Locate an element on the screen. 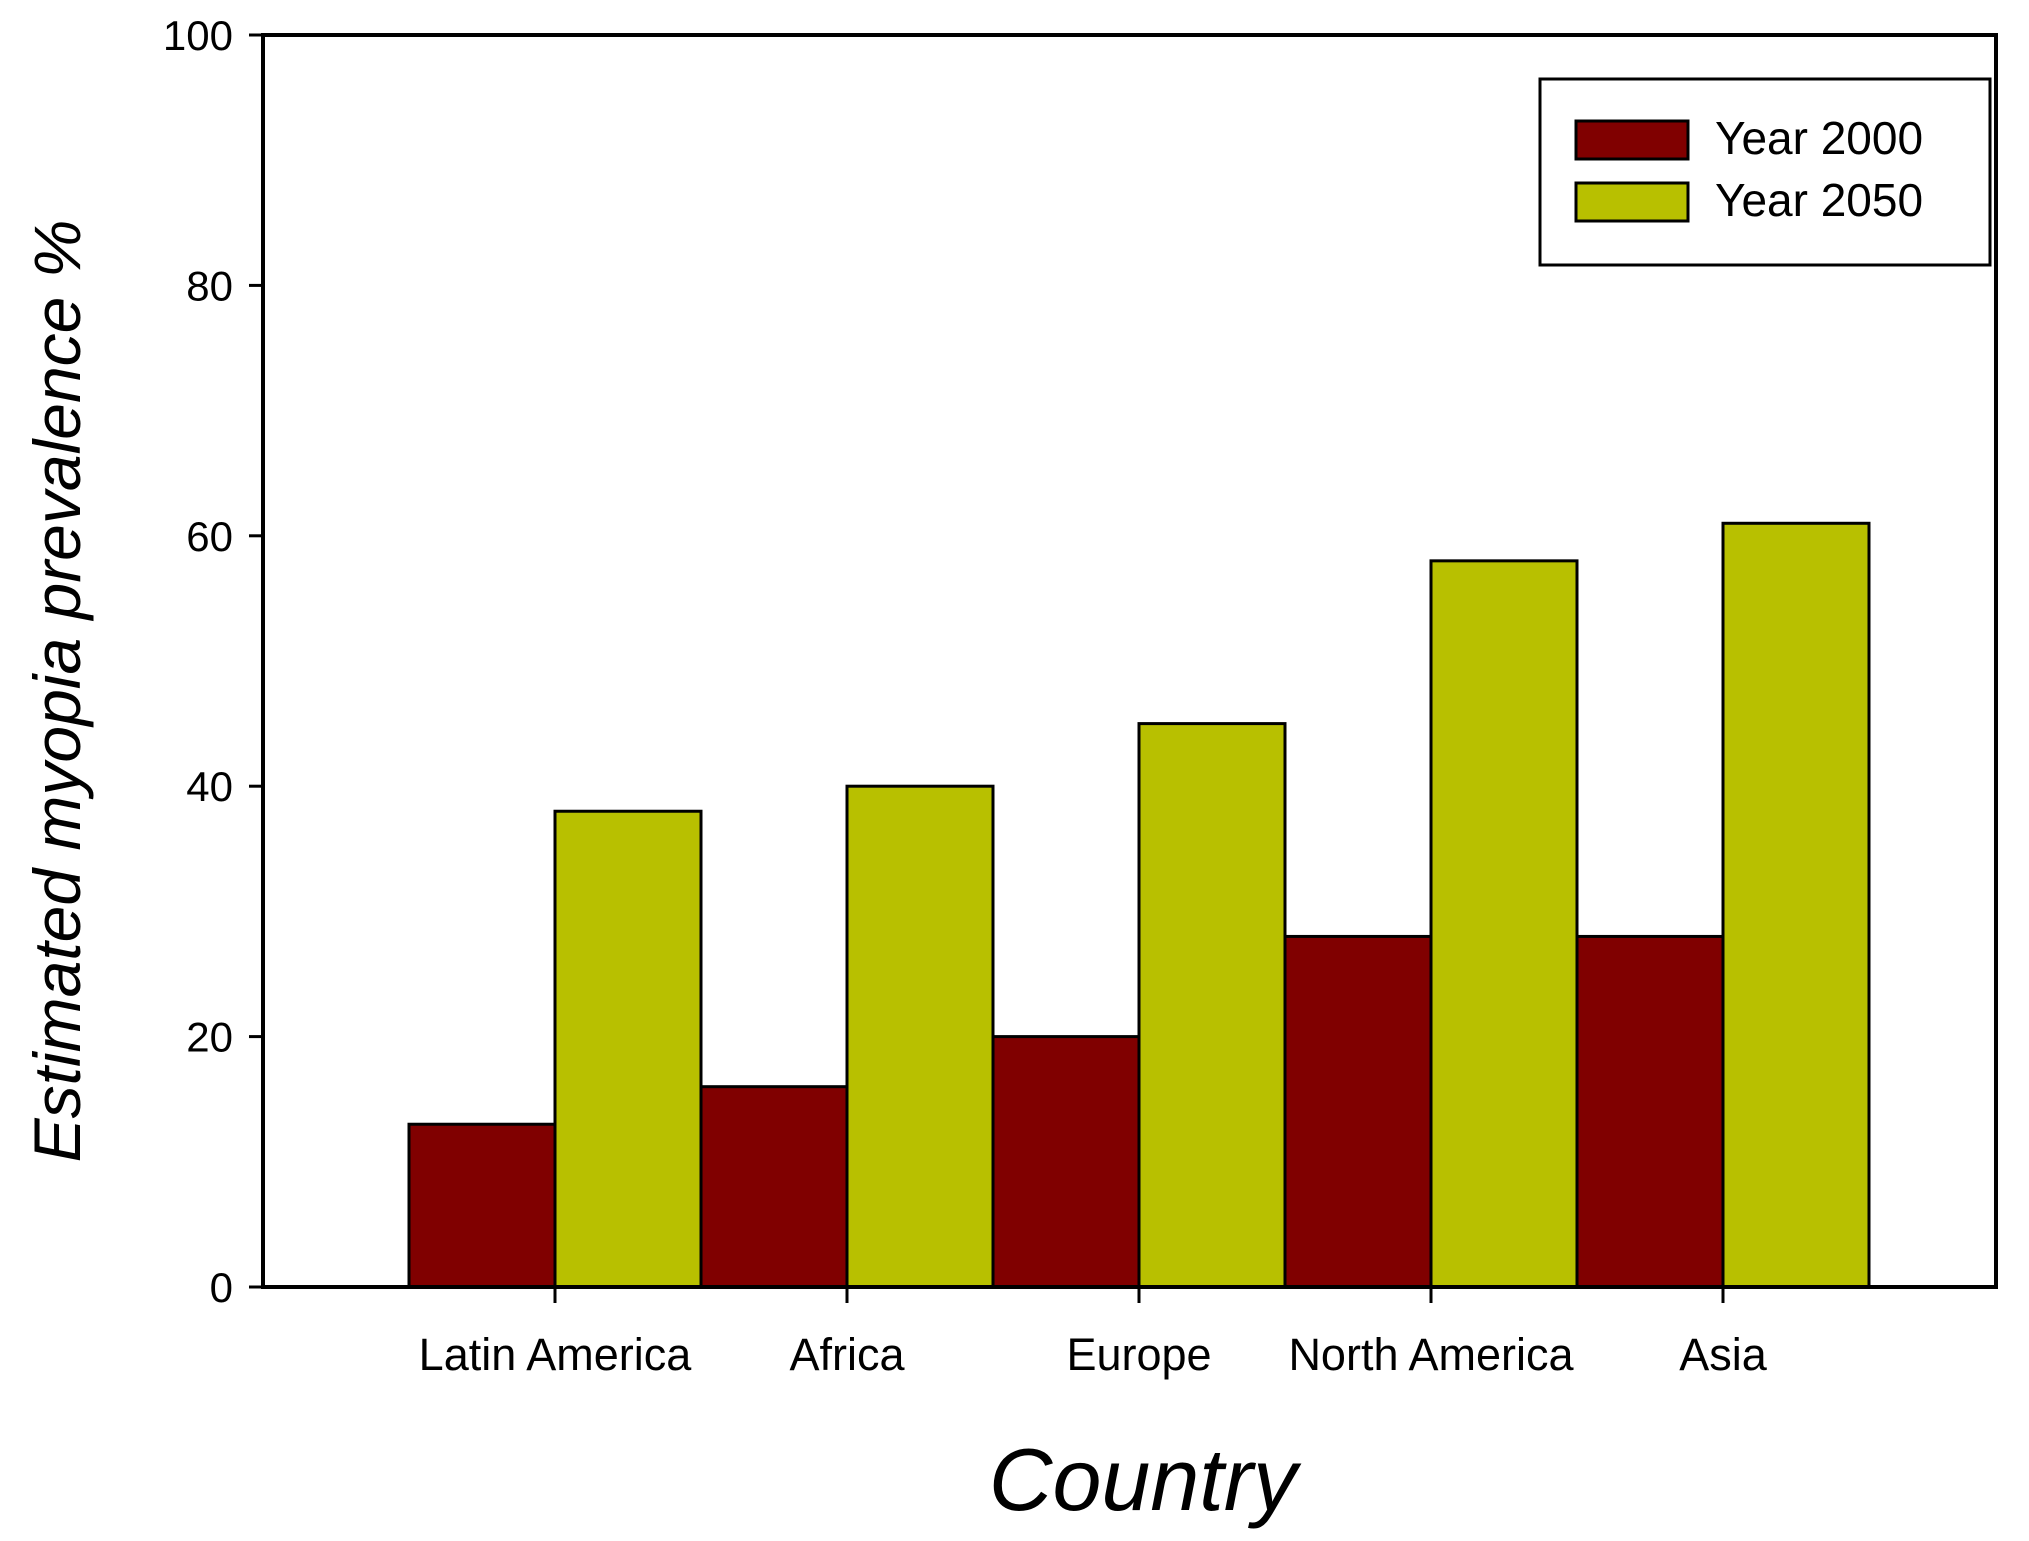  legend-swatch-year-2000 is located at coordinates (1632, 140).